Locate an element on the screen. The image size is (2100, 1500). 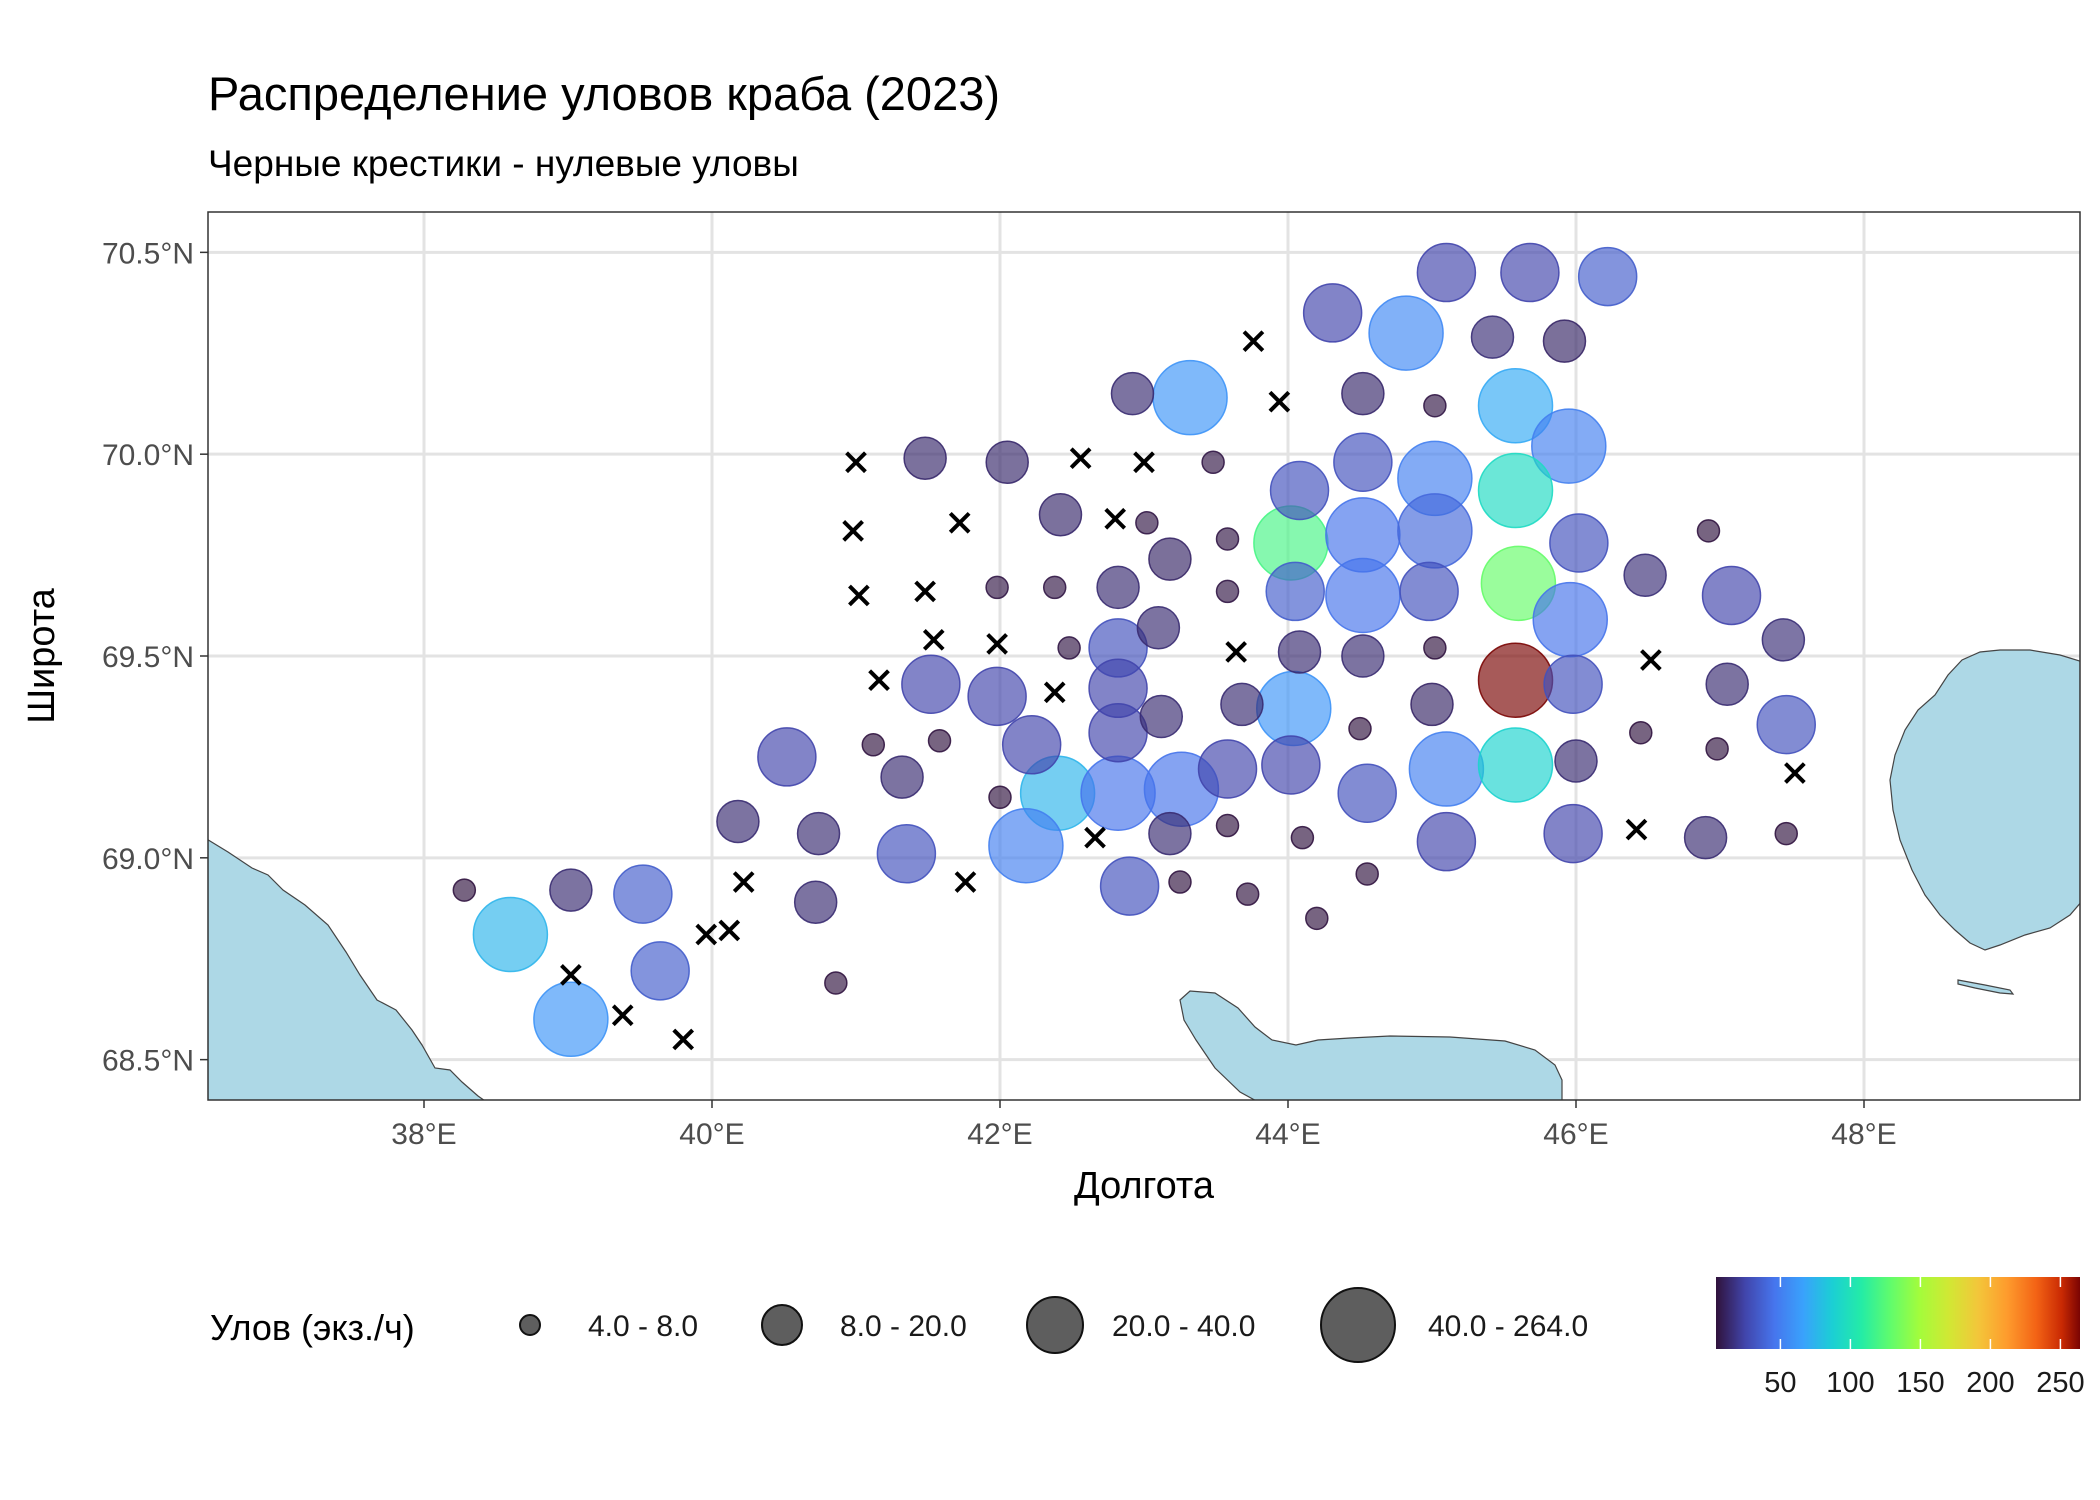
y-tick-label: 70.5°N is located at coordinates (148, 253).